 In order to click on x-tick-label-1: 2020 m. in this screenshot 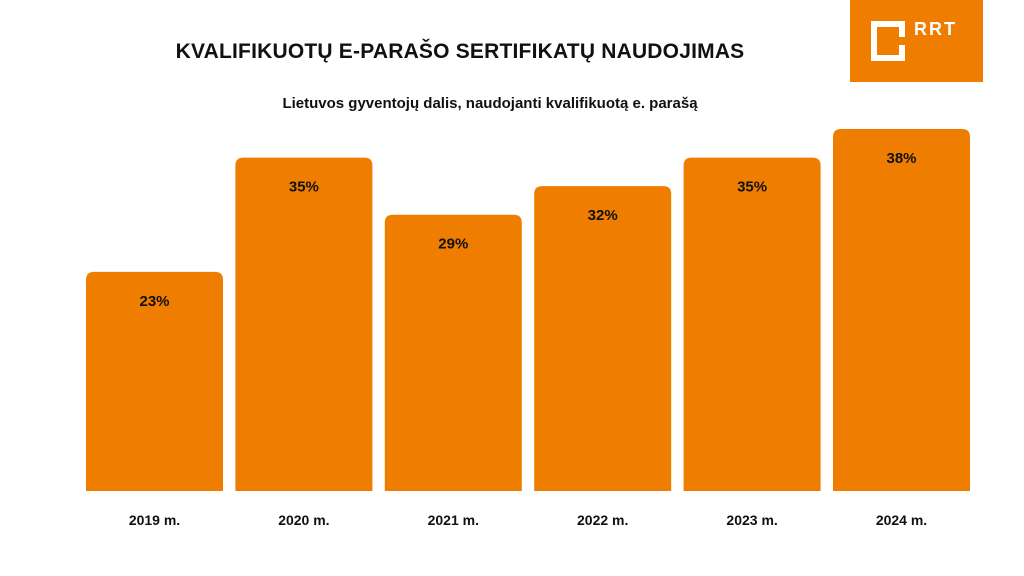, I will do `click(303, 520)`.